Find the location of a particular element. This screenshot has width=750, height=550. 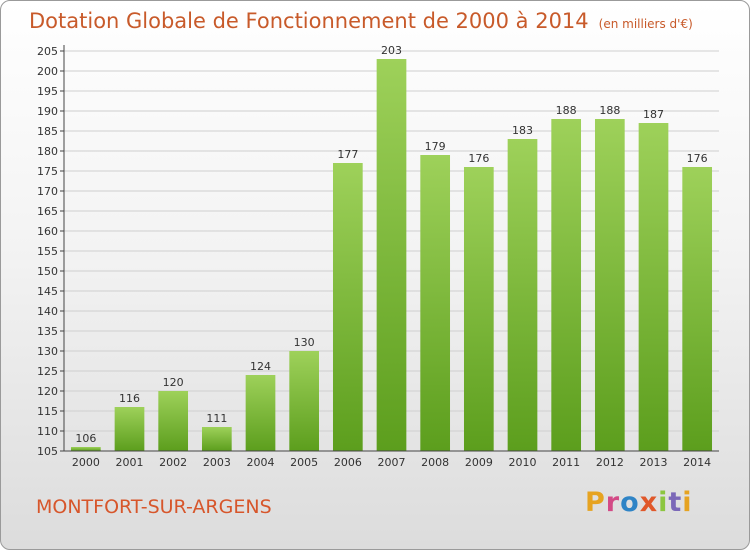

y-tick-label: 110 is located at coordinates (47, 431).